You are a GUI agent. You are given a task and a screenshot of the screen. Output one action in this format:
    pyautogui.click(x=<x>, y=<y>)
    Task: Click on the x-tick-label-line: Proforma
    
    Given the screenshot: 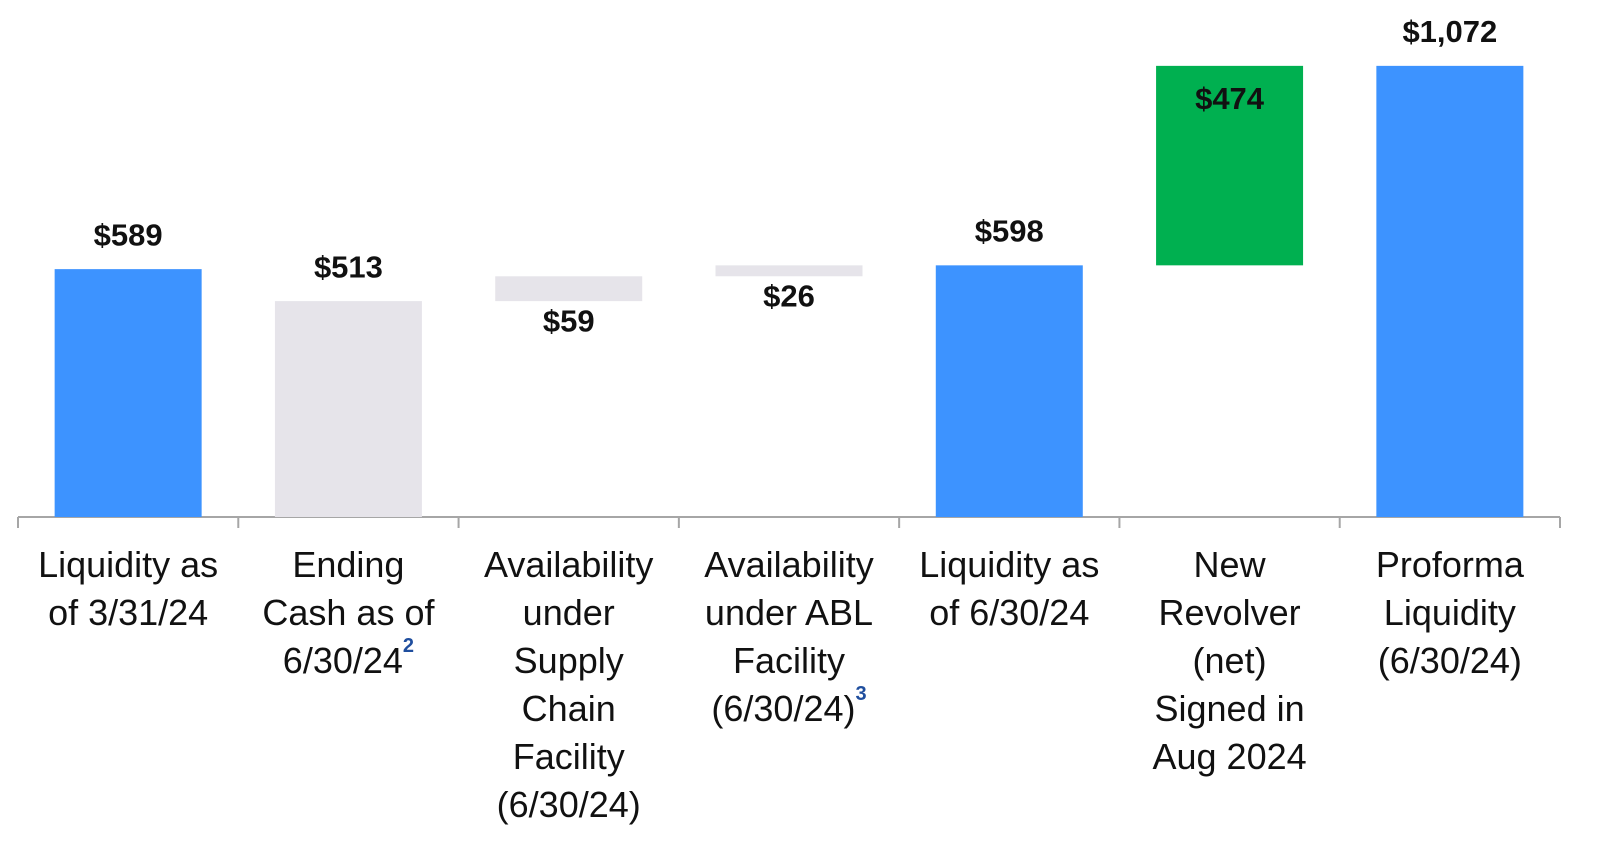 What is the action you would take?
    pyautogui.click(x=1450, y=564)
    